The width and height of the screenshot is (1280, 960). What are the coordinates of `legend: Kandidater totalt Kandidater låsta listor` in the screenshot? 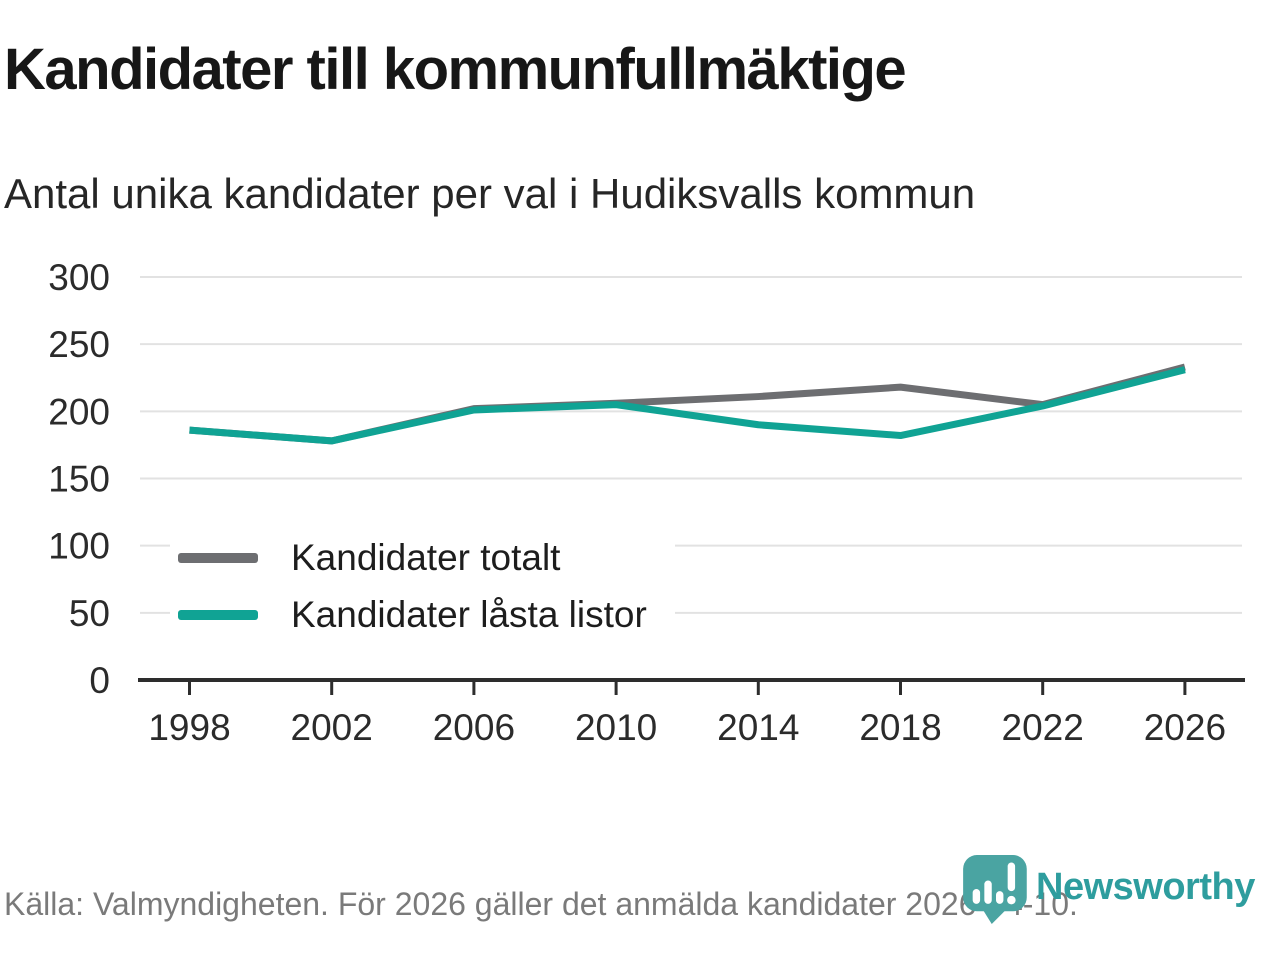 It's located at (422, 587).